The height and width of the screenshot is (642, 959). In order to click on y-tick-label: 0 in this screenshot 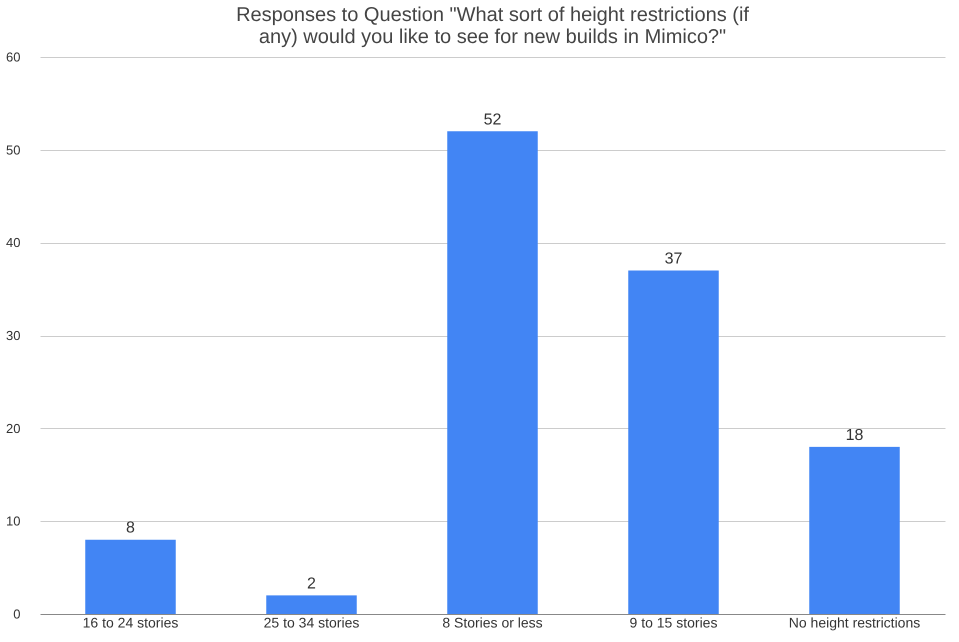, I will do `click(16, 614)`.